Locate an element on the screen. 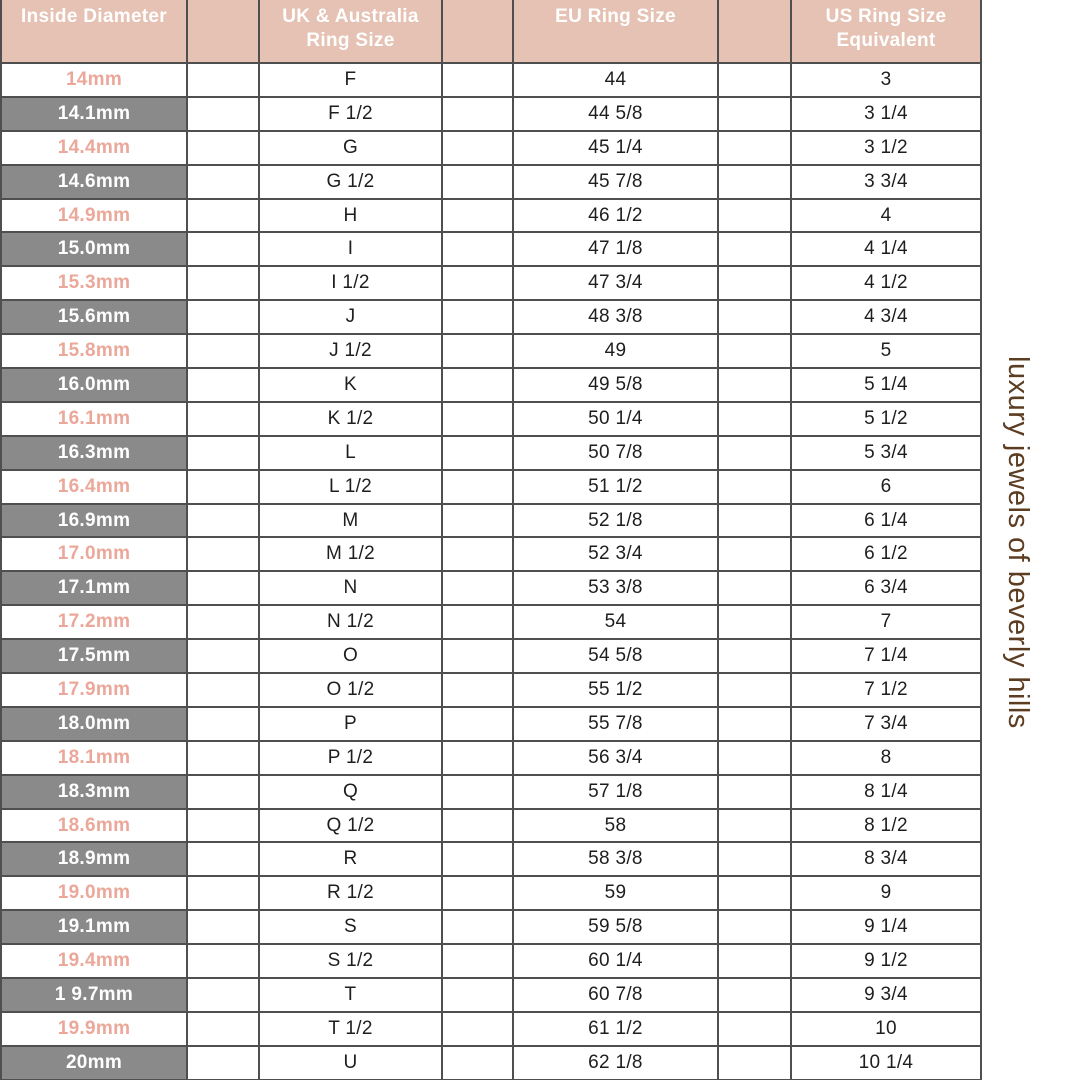 The height and width of the screenshot is (1080, 1080). cell-eu-size: 49 is located at coordinates (615, 351).